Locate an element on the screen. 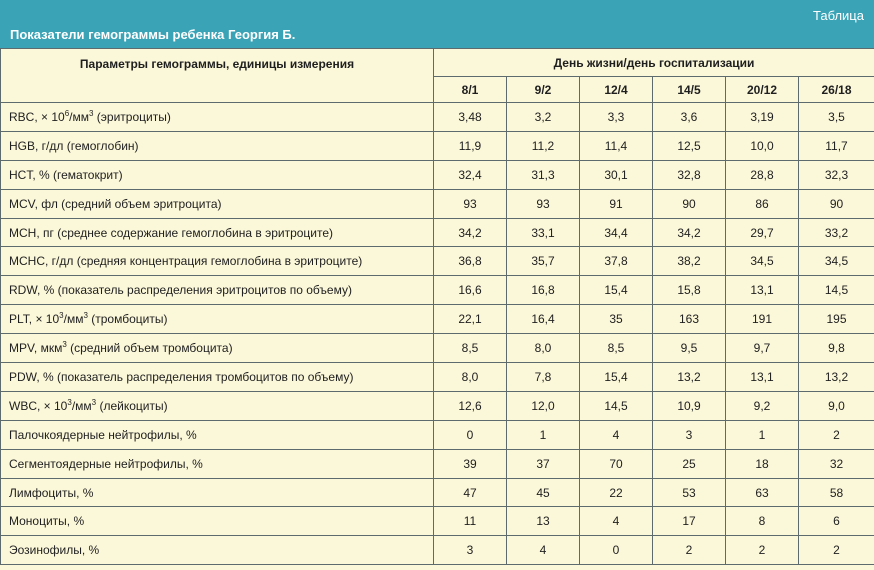 This screenshot has width=874, height=570. value-cell: 11,2 is located at coordinates (543, 145).